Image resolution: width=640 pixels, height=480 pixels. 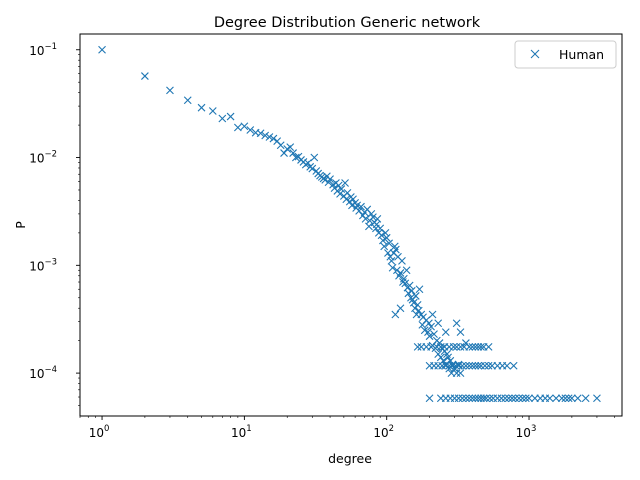 What do you see at coordinates (99, 432) in the screenshot?
I see `x-tick-label: 10⁰` at bounding box center [99, 432].